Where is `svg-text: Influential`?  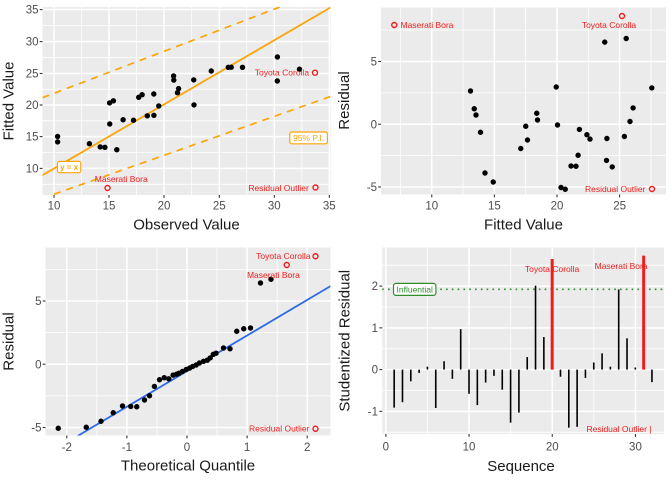 svg-text: Influential is located at coordinates (415, 290).